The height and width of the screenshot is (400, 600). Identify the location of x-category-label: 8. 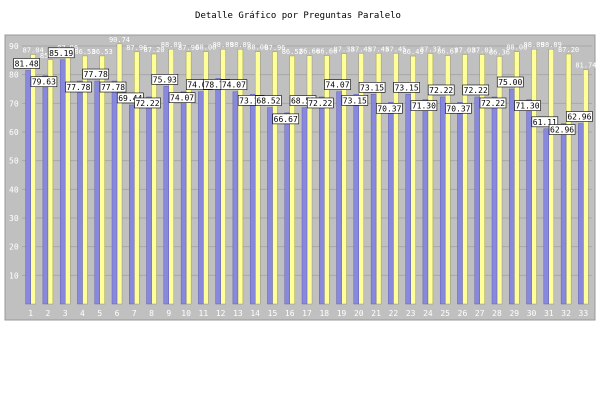
(151, 313).